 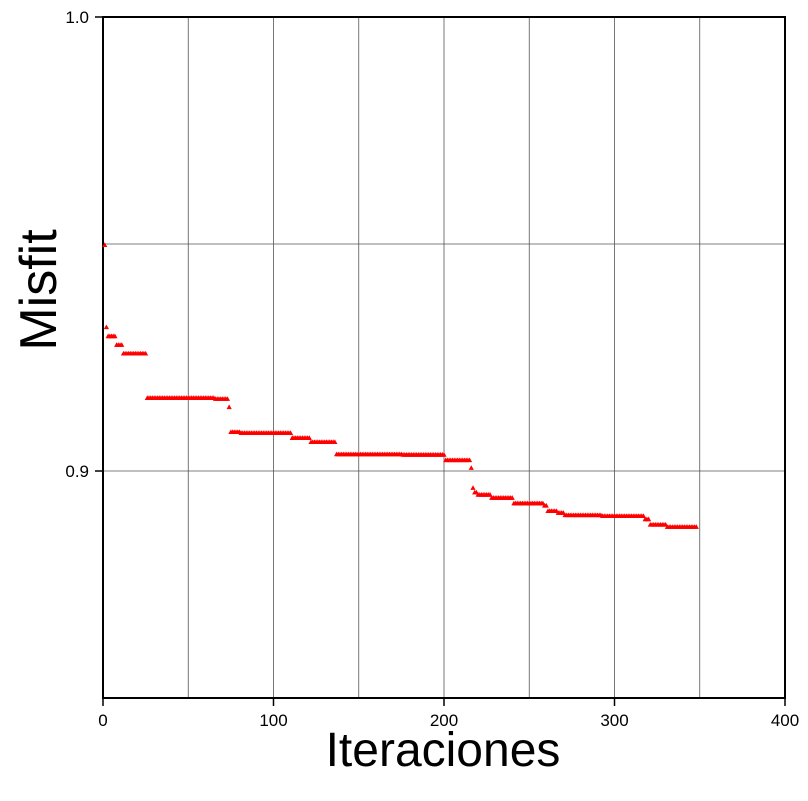 What do you see at coordinates (102, 720) in the screenshot?
I see `x-tick-label: 0` at bounding box center [102, 720].